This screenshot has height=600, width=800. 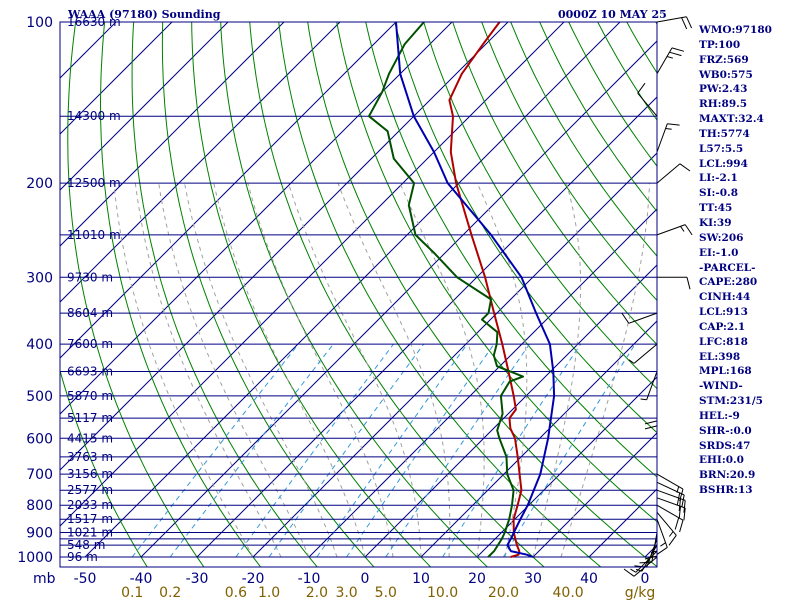 What do you see at coordinates (90, 418) in the screenshot?
I see `height-label: 5117 m` at bounding box center [90, 418].